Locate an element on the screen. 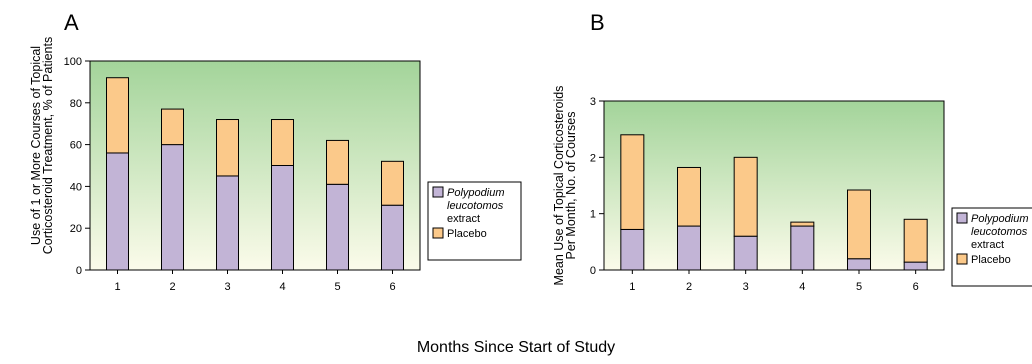  y-tick-label: 40 is located at coordinates (76, 187).